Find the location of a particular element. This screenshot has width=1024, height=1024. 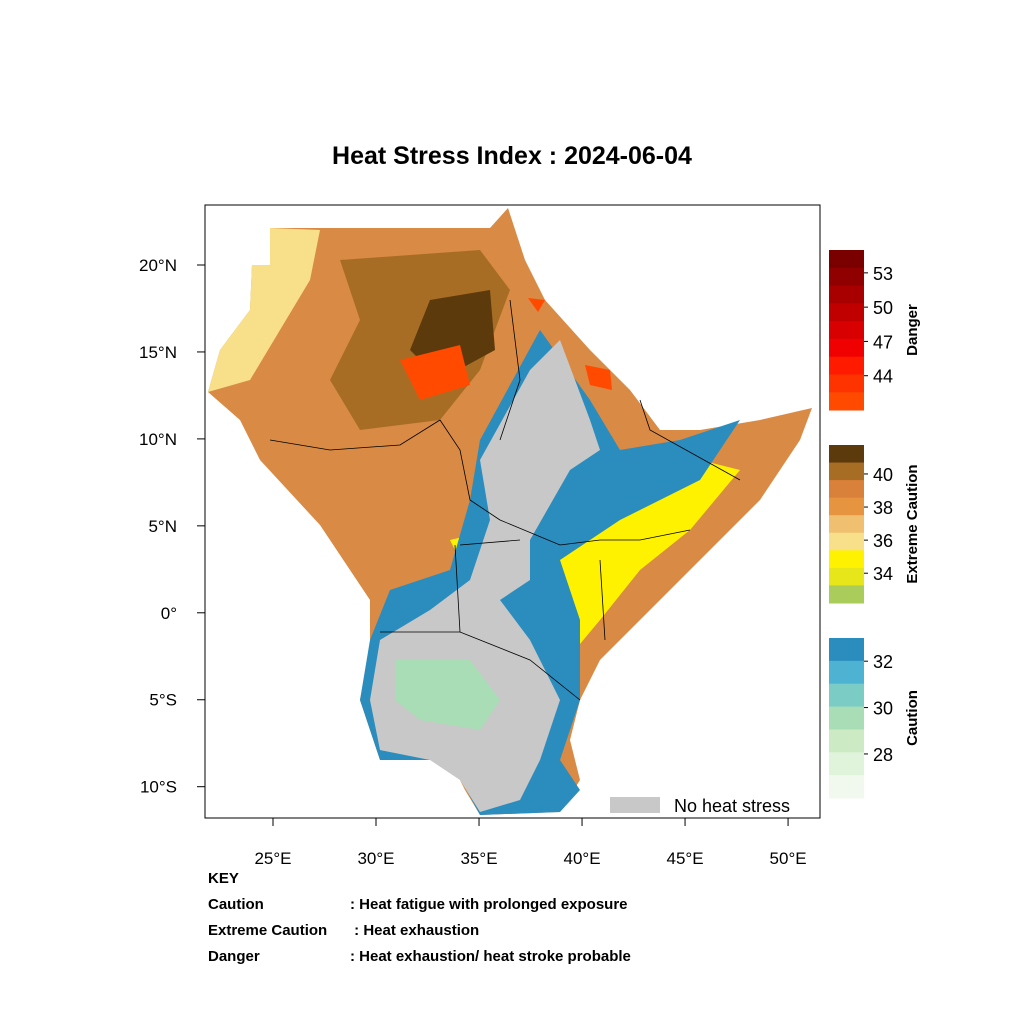

y-tick-label: 10°S is located at coordinates (158, 787).